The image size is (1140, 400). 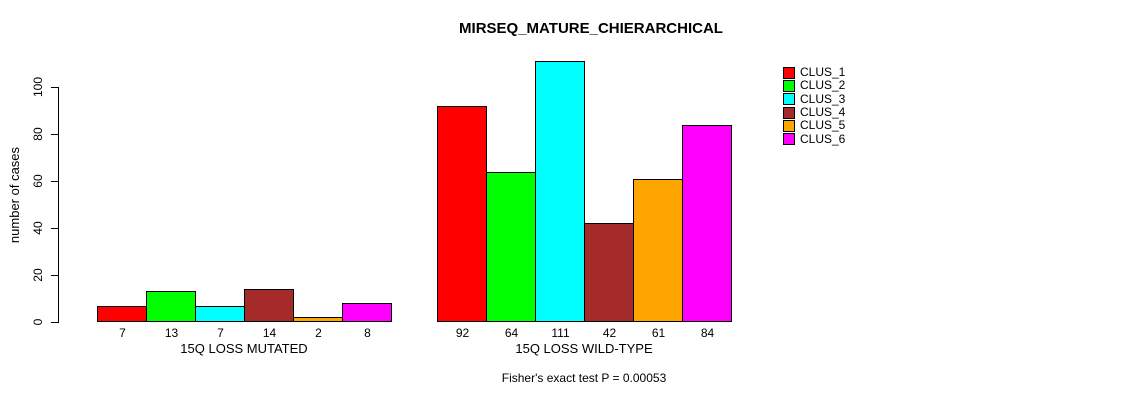 What do you see at coordinates (511, 247) in the screenshot?
I see `bar-clus_2-group2` at bounding box center [511, 247].